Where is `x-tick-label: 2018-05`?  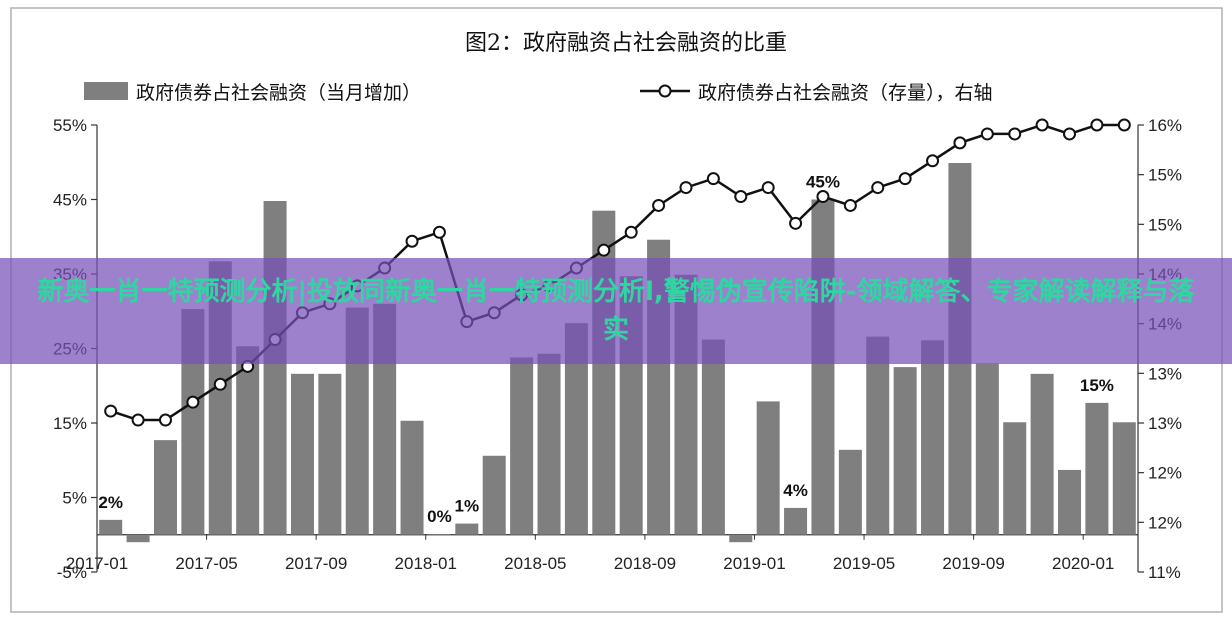 x-tick-label: 2018-05 is located at coordinates (535, 563).